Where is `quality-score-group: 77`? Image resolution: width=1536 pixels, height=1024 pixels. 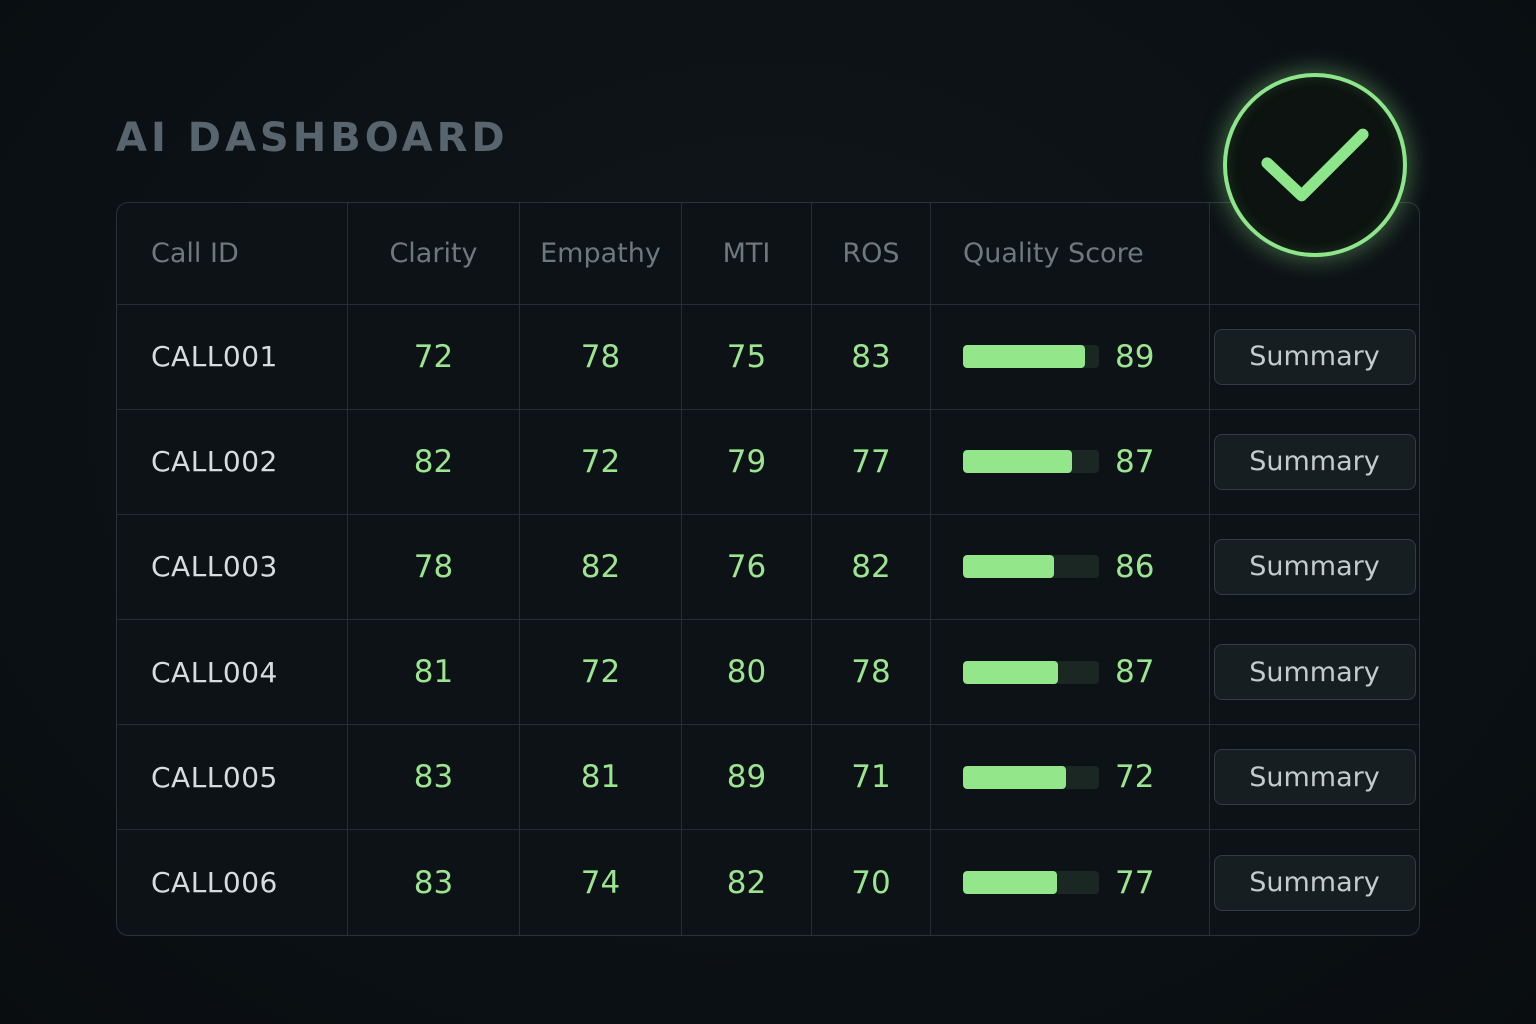 quality-score-group: 77 is located at coordinates (1086, 883).